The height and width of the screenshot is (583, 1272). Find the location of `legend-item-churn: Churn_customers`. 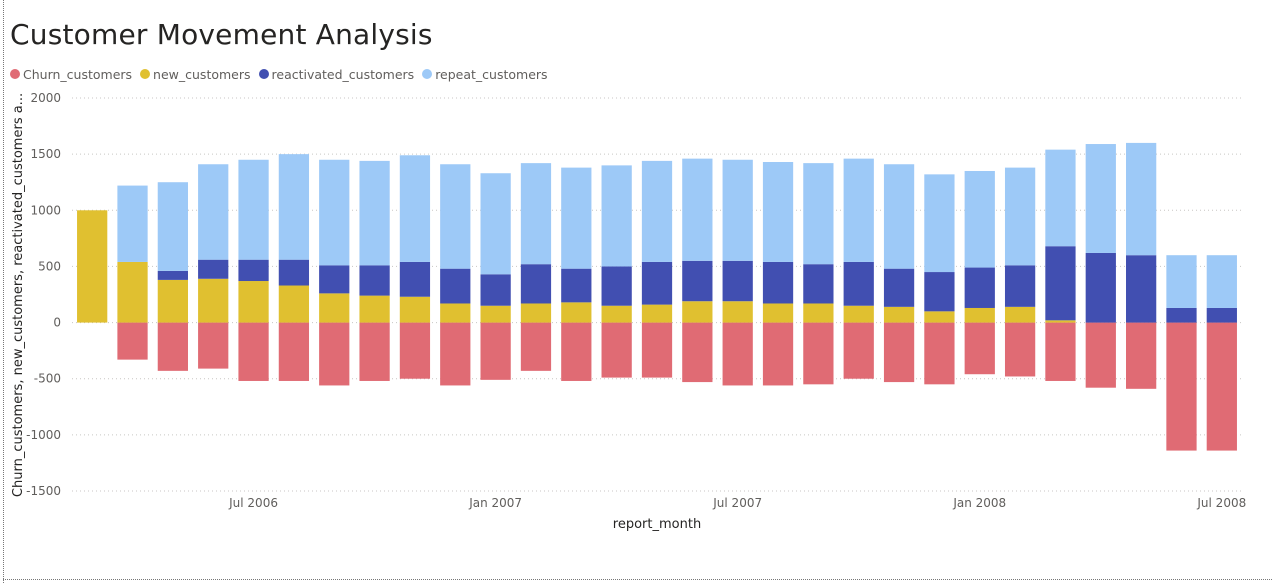

legend-item-churn: Churn_customers is located at coordinates (71, 74).